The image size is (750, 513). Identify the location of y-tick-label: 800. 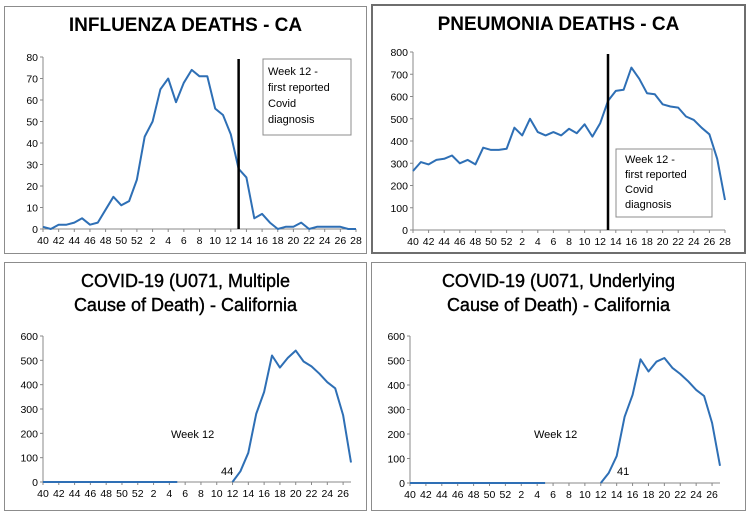
(399, 53).